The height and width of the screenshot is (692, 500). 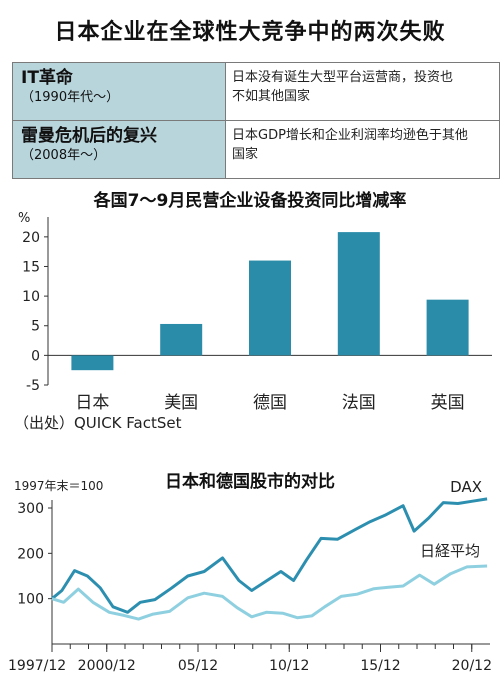 What do you see at coordinates (119, 149) in the screenshot?
I see `row-label-cell: 雷曼危机后的复兴 （2008年～）` at bounding box center [119, 149].